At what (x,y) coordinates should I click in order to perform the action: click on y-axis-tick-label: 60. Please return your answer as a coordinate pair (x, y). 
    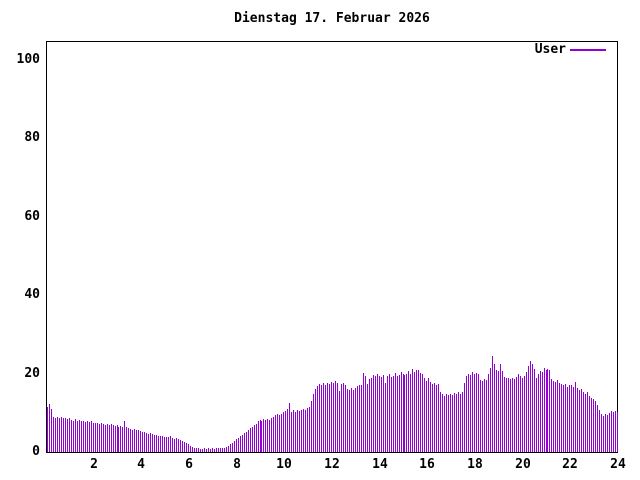
    Looking at the image, I should click on (32, 216).